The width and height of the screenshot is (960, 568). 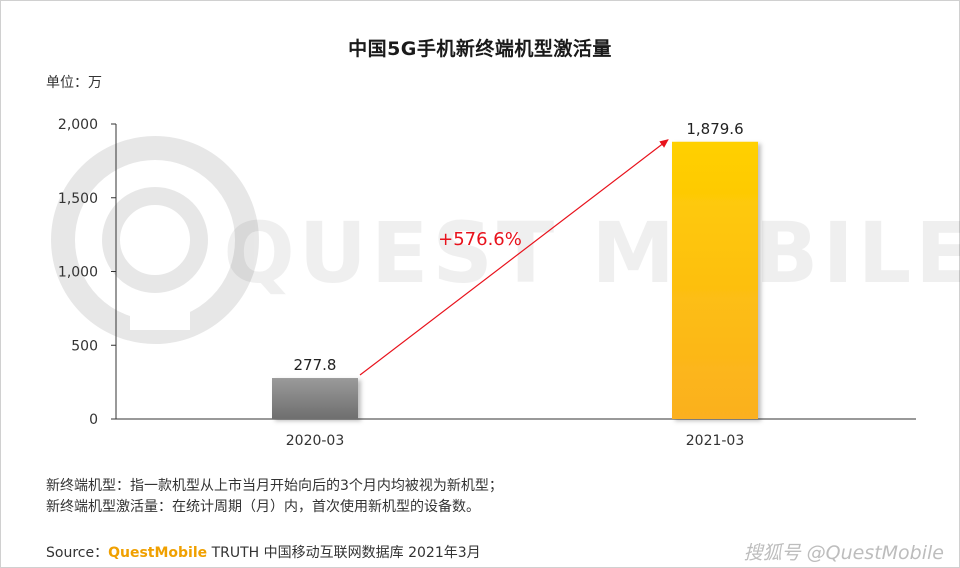 I want to click on watermark-logo, so click(x=155, y=240).